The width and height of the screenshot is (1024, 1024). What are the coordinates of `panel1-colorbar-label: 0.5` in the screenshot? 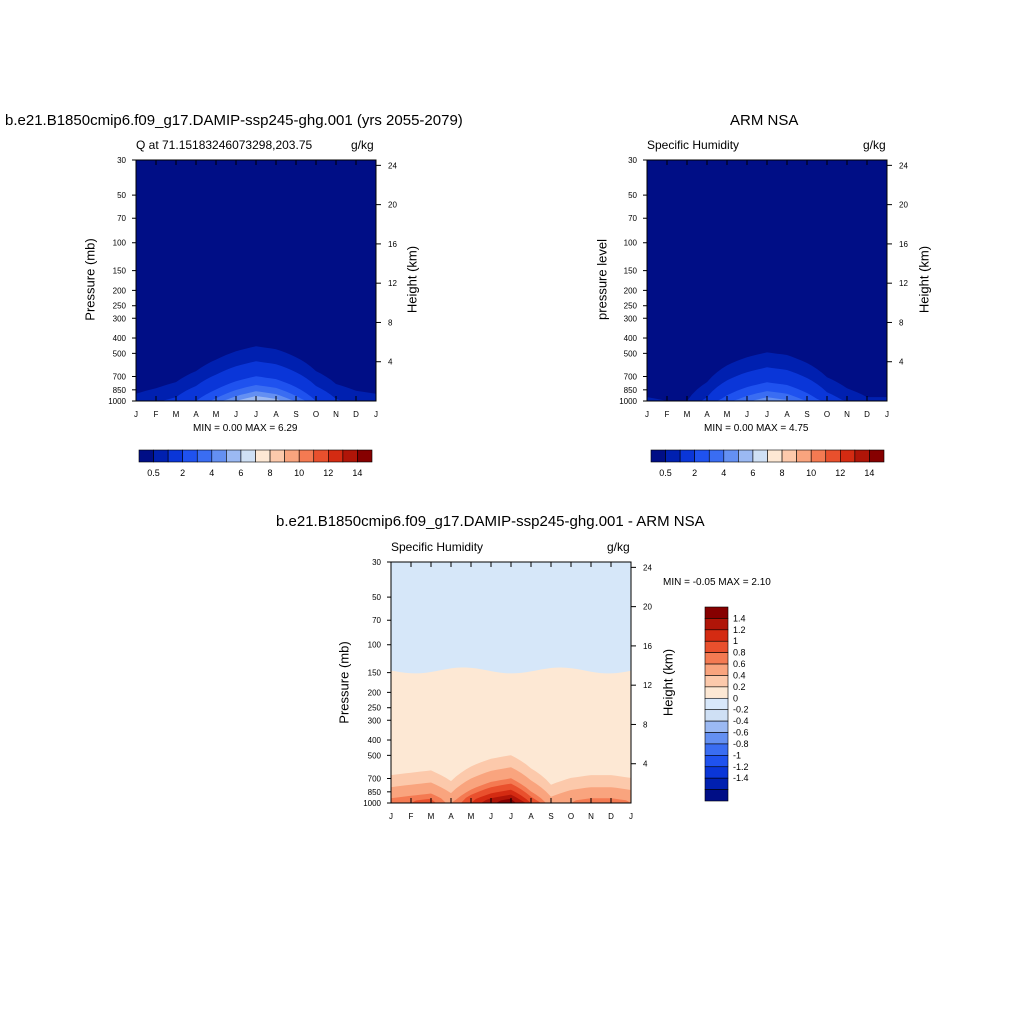 It's located at (153, 473).